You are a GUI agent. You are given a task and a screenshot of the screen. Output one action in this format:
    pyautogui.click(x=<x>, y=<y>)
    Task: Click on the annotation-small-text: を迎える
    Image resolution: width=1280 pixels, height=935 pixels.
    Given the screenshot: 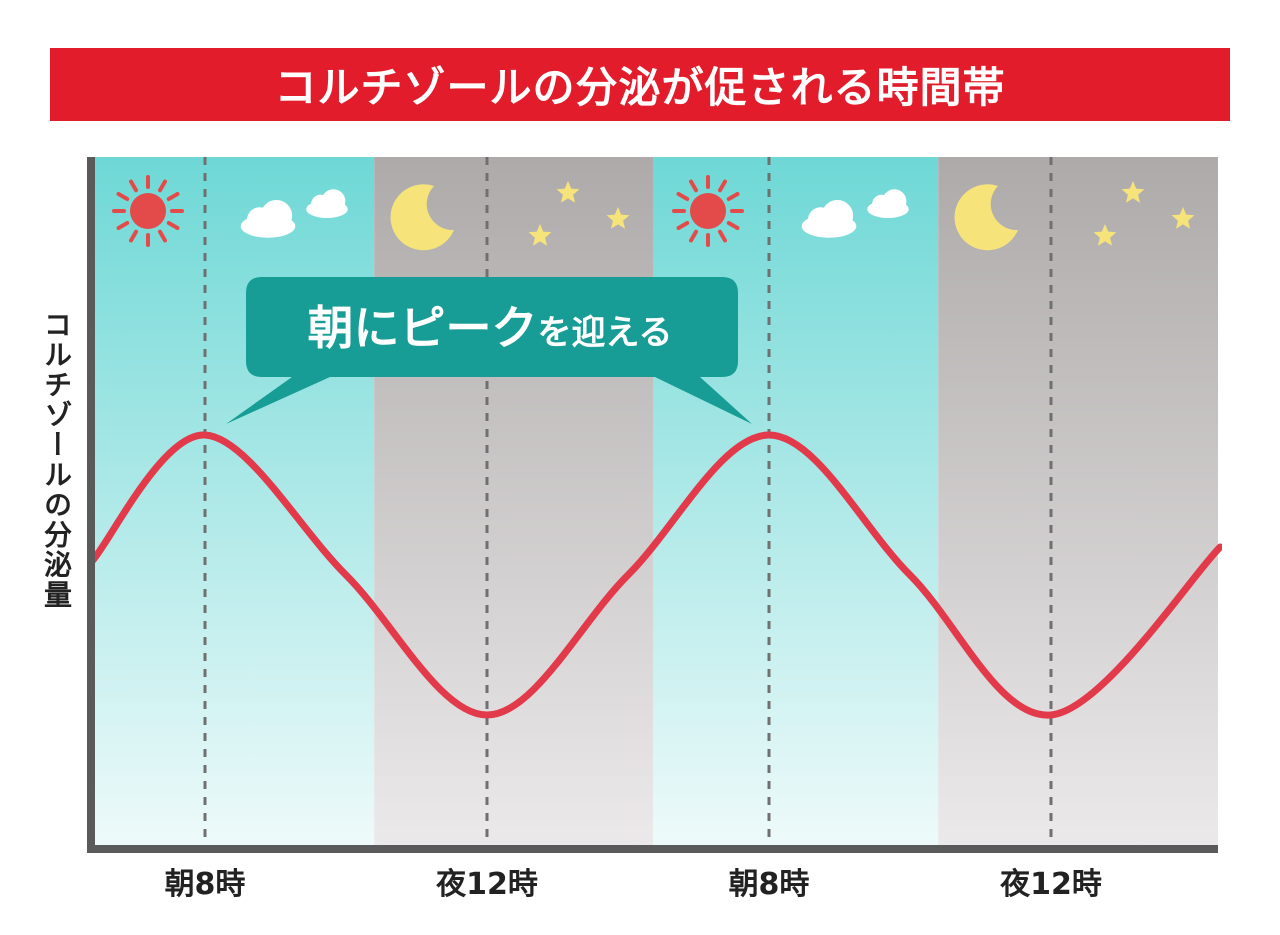 What is the action you would take?
    pyautogui.click(x=605, y=333)
    